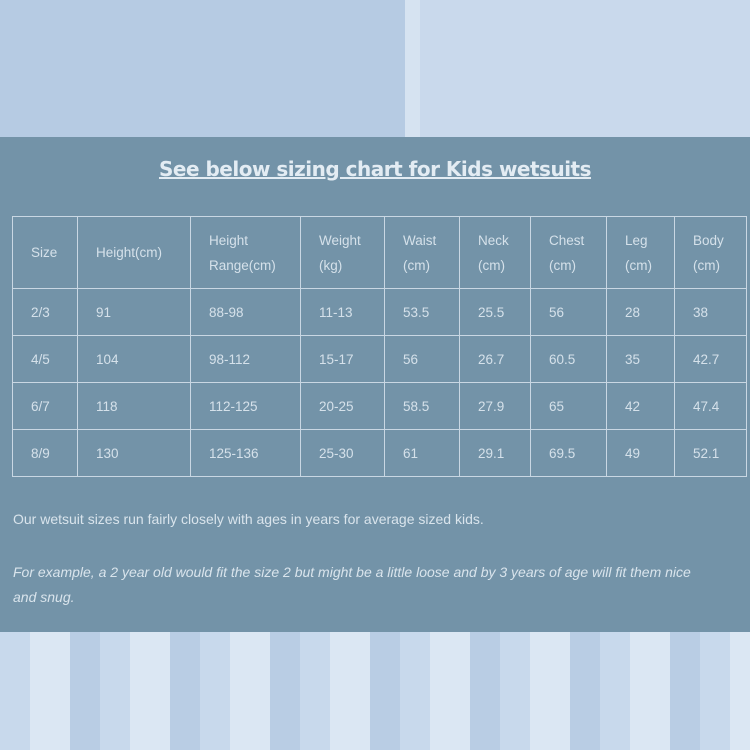 This screenshot has width=750, height=750. Describe the element at coordinates (45, 453) in the screenshot. I see `table-cell: 8/9` at that location.